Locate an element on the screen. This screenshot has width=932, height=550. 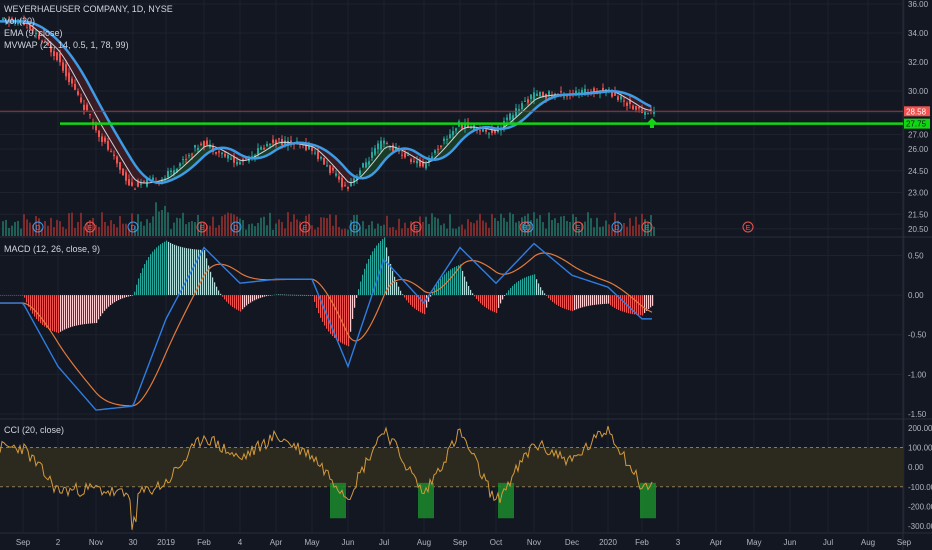
x-tick-label: 2 is located at coordinates (58, 542).